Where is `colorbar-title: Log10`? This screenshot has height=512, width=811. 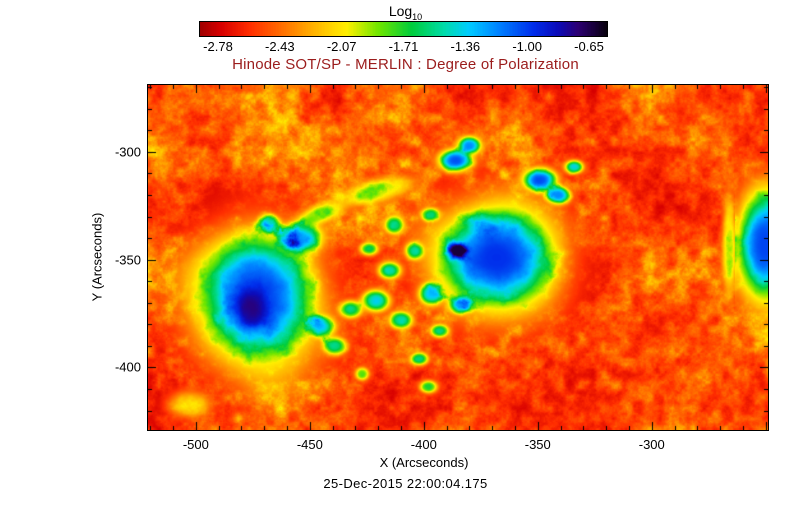
colorbar-title: Log10 is located at coordinates (405, 12).